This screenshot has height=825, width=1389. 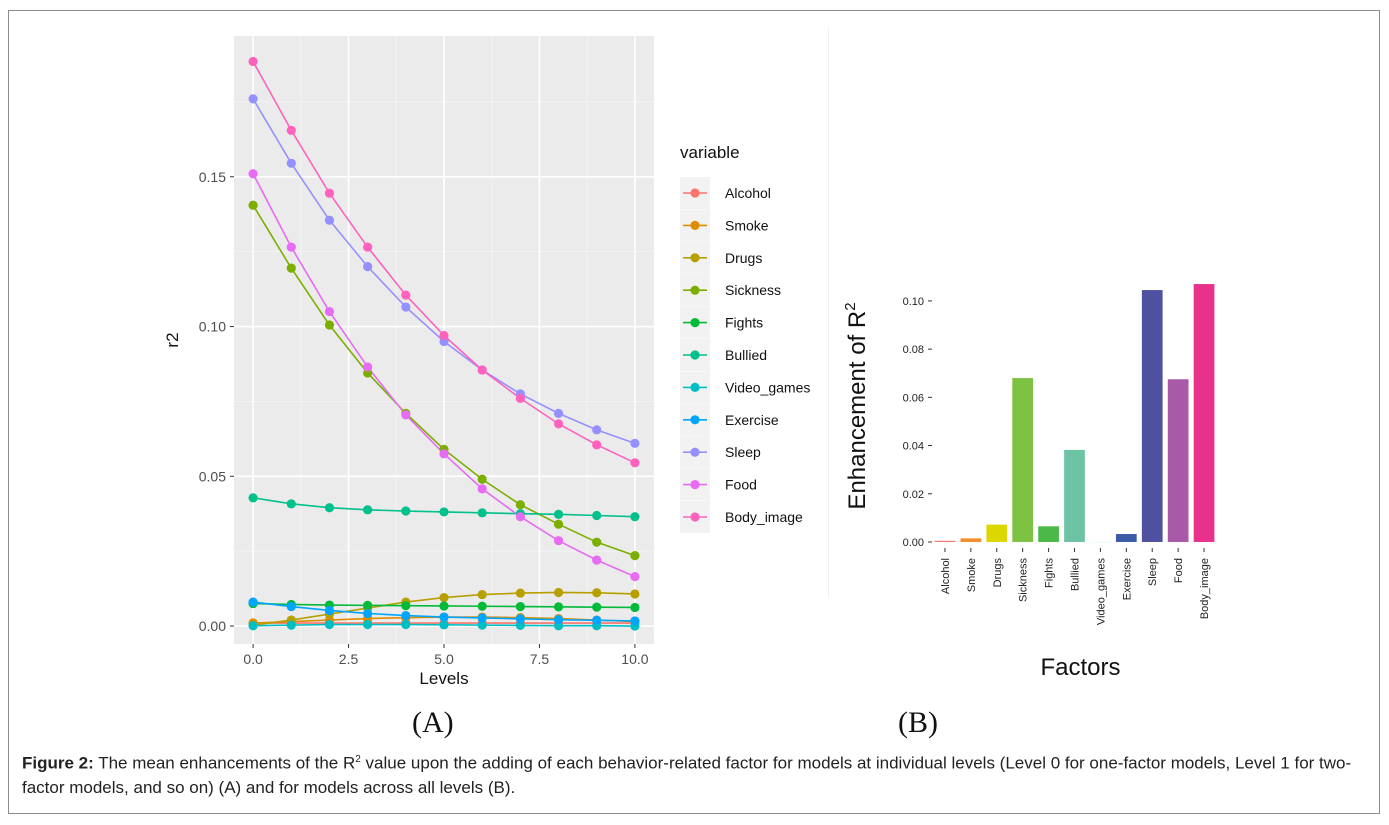 What do you see at coordinates (857, 410) in the screenshot?
I see `y-axis-label-text: Enhancement of R` at bounding box center [857, 410].